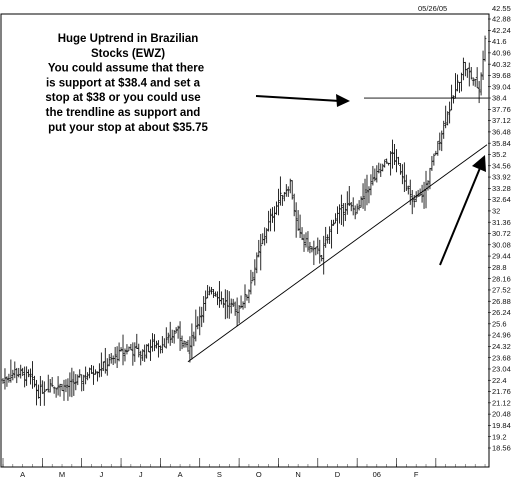 The image size is (528, 485). I want to click on y-tick-label: 28.8, so click(499, 267).